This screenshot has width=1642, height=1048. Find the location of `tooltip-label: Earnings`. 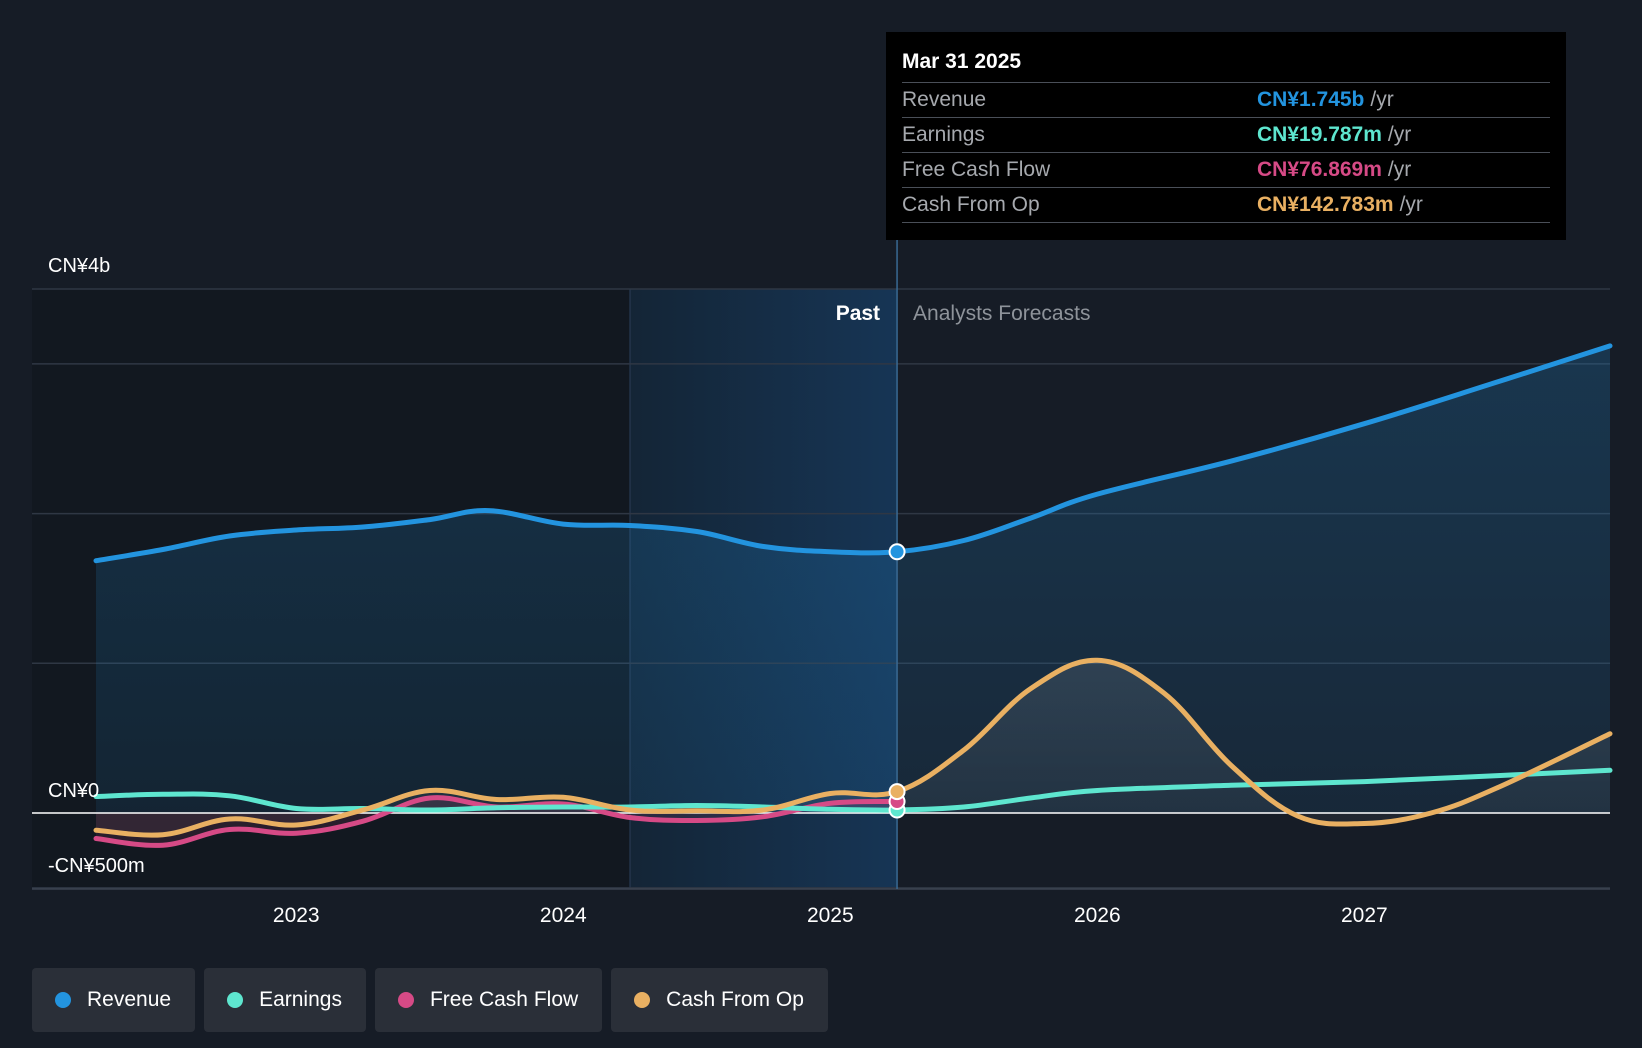

tooltip-label: Earnings is located at coordinates (943, 134).